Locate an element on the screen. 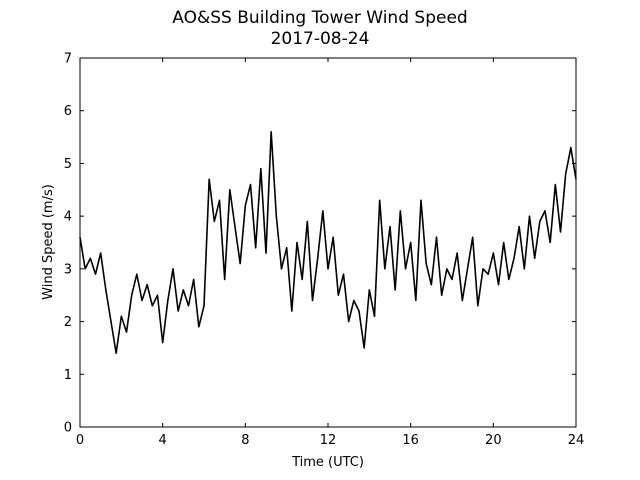  x-tick-label: 8 is located at coordinates (245, 440).